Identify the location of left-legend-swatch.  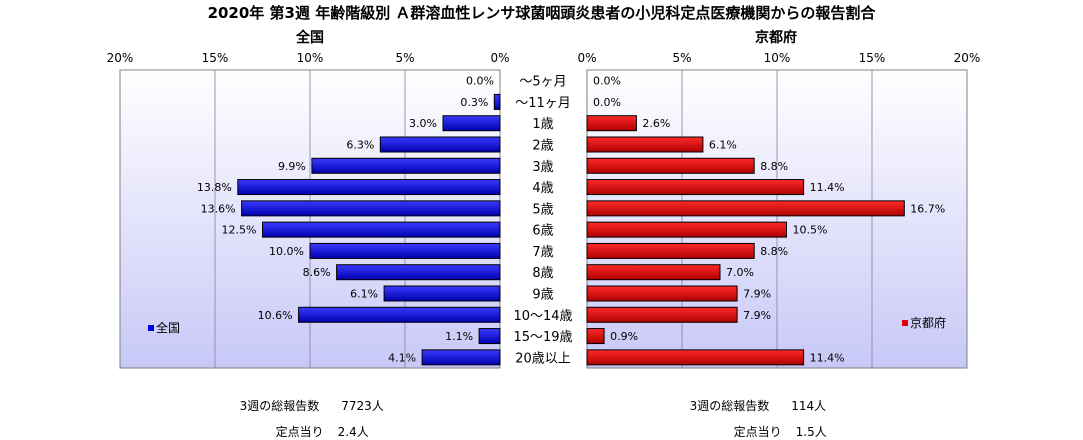
(151, 328).